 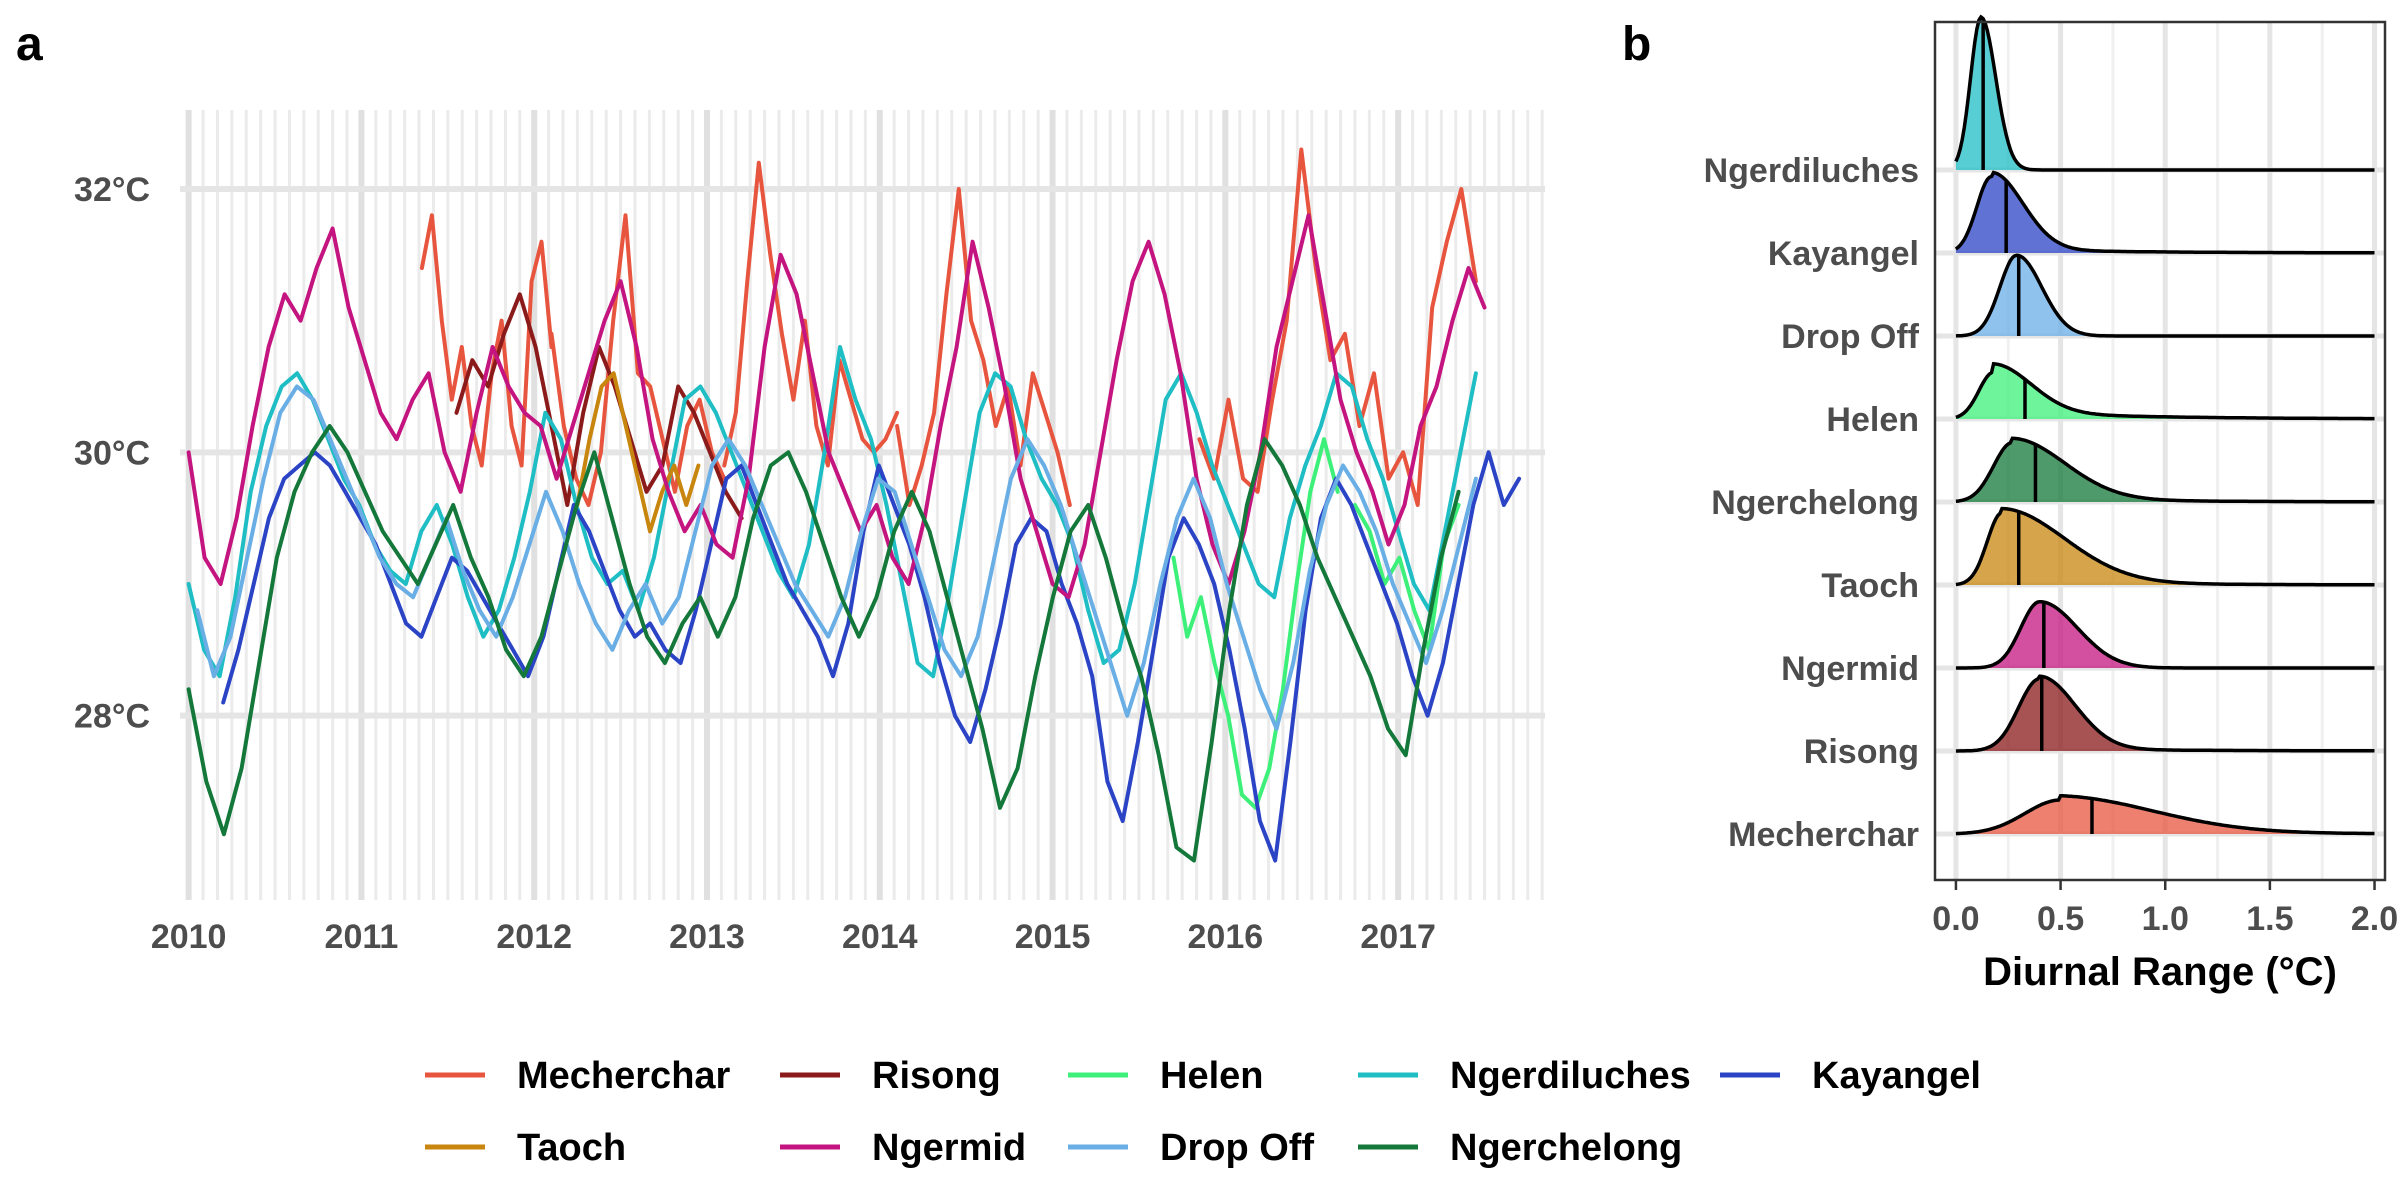 What do you see at coordinates (1872, 420) in the screenshot?
I see `panel-b-site-label: Helen` at bounding box center [1872, 420].